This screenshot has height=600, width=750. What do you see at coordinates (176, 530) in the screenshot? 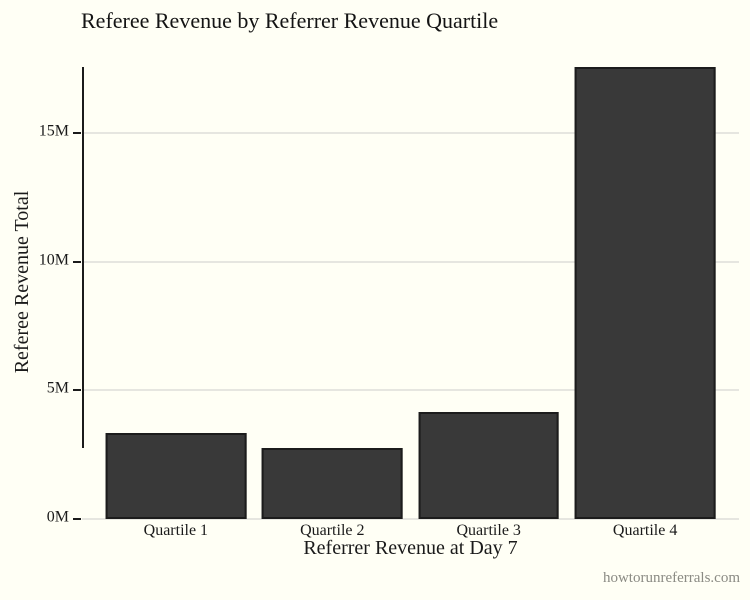
I see `x-tick-label-quartile-1: Quartile 1` at bounding box center [176, 530].